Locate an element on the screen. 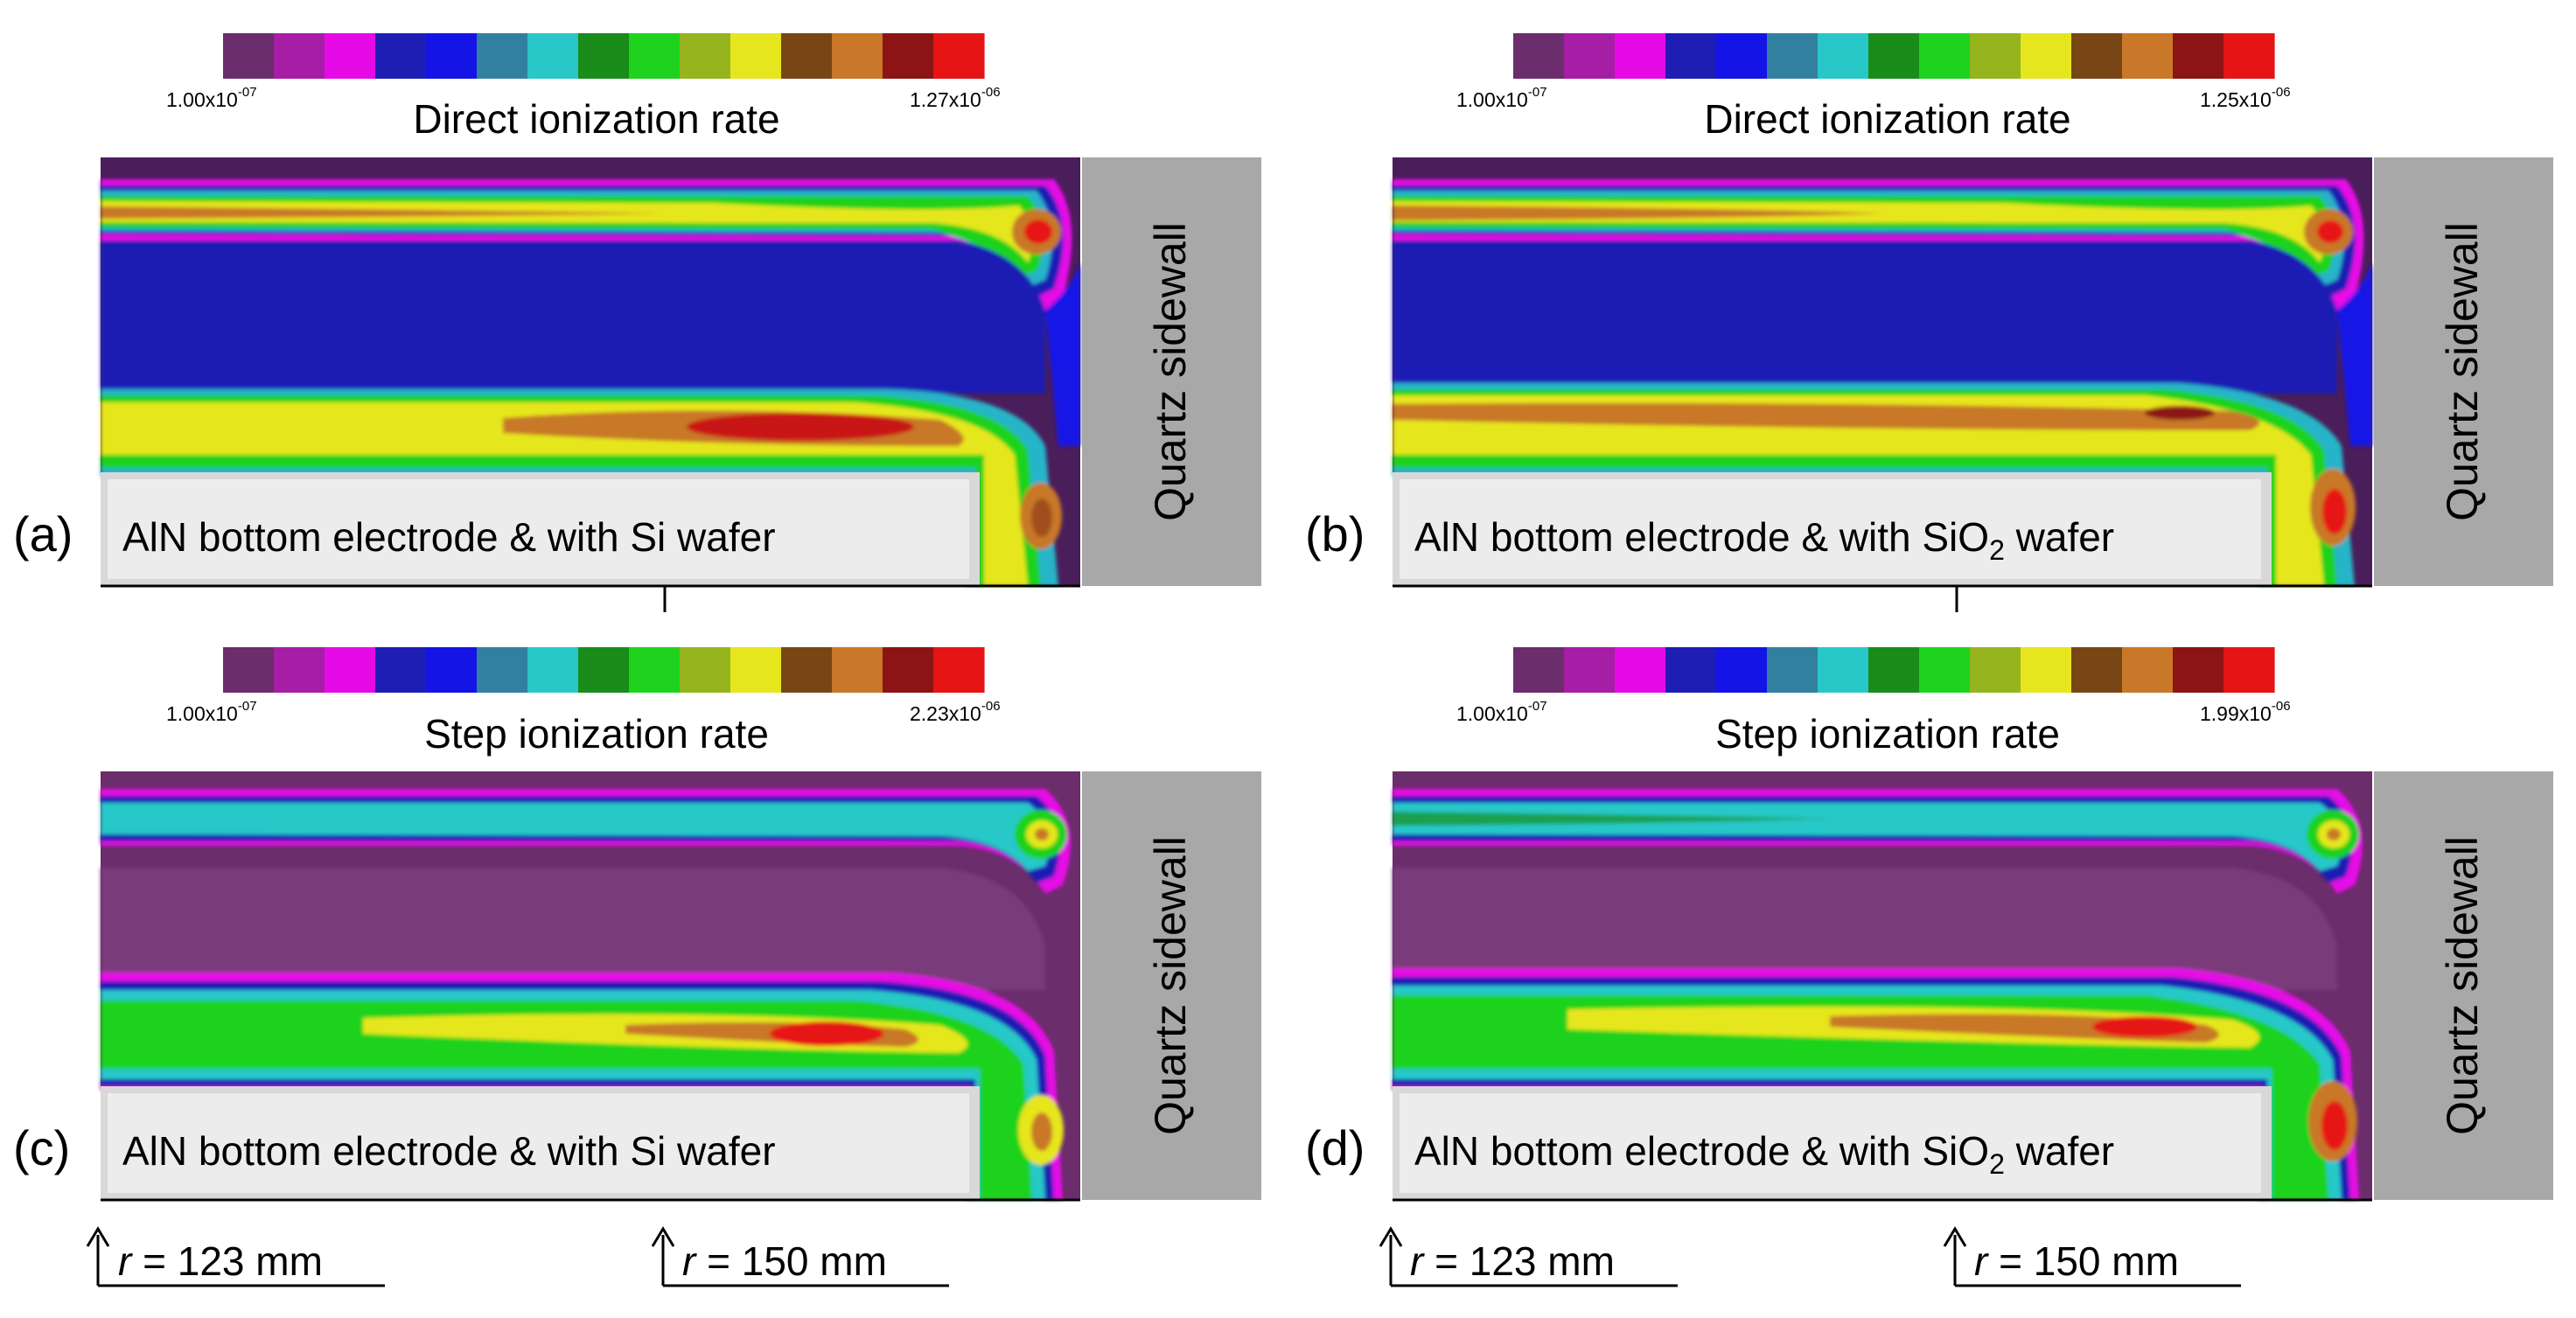 This screenshot has width=2576, height=1318. label-r-123-left: r = 123 mm is located at coordinates (220, 1261).